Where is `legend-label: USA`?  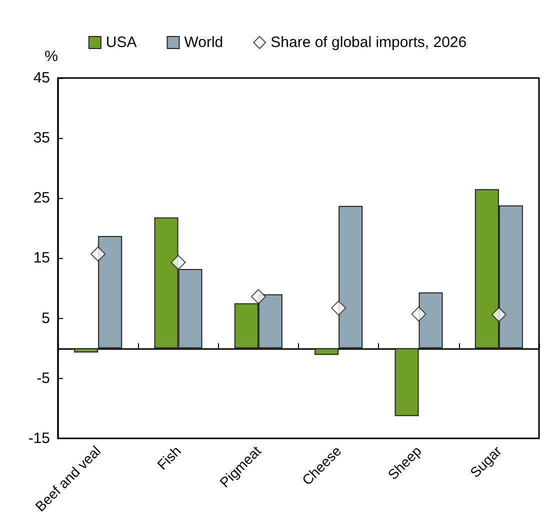
legend-label: USA is located at coordinates (121, 42).